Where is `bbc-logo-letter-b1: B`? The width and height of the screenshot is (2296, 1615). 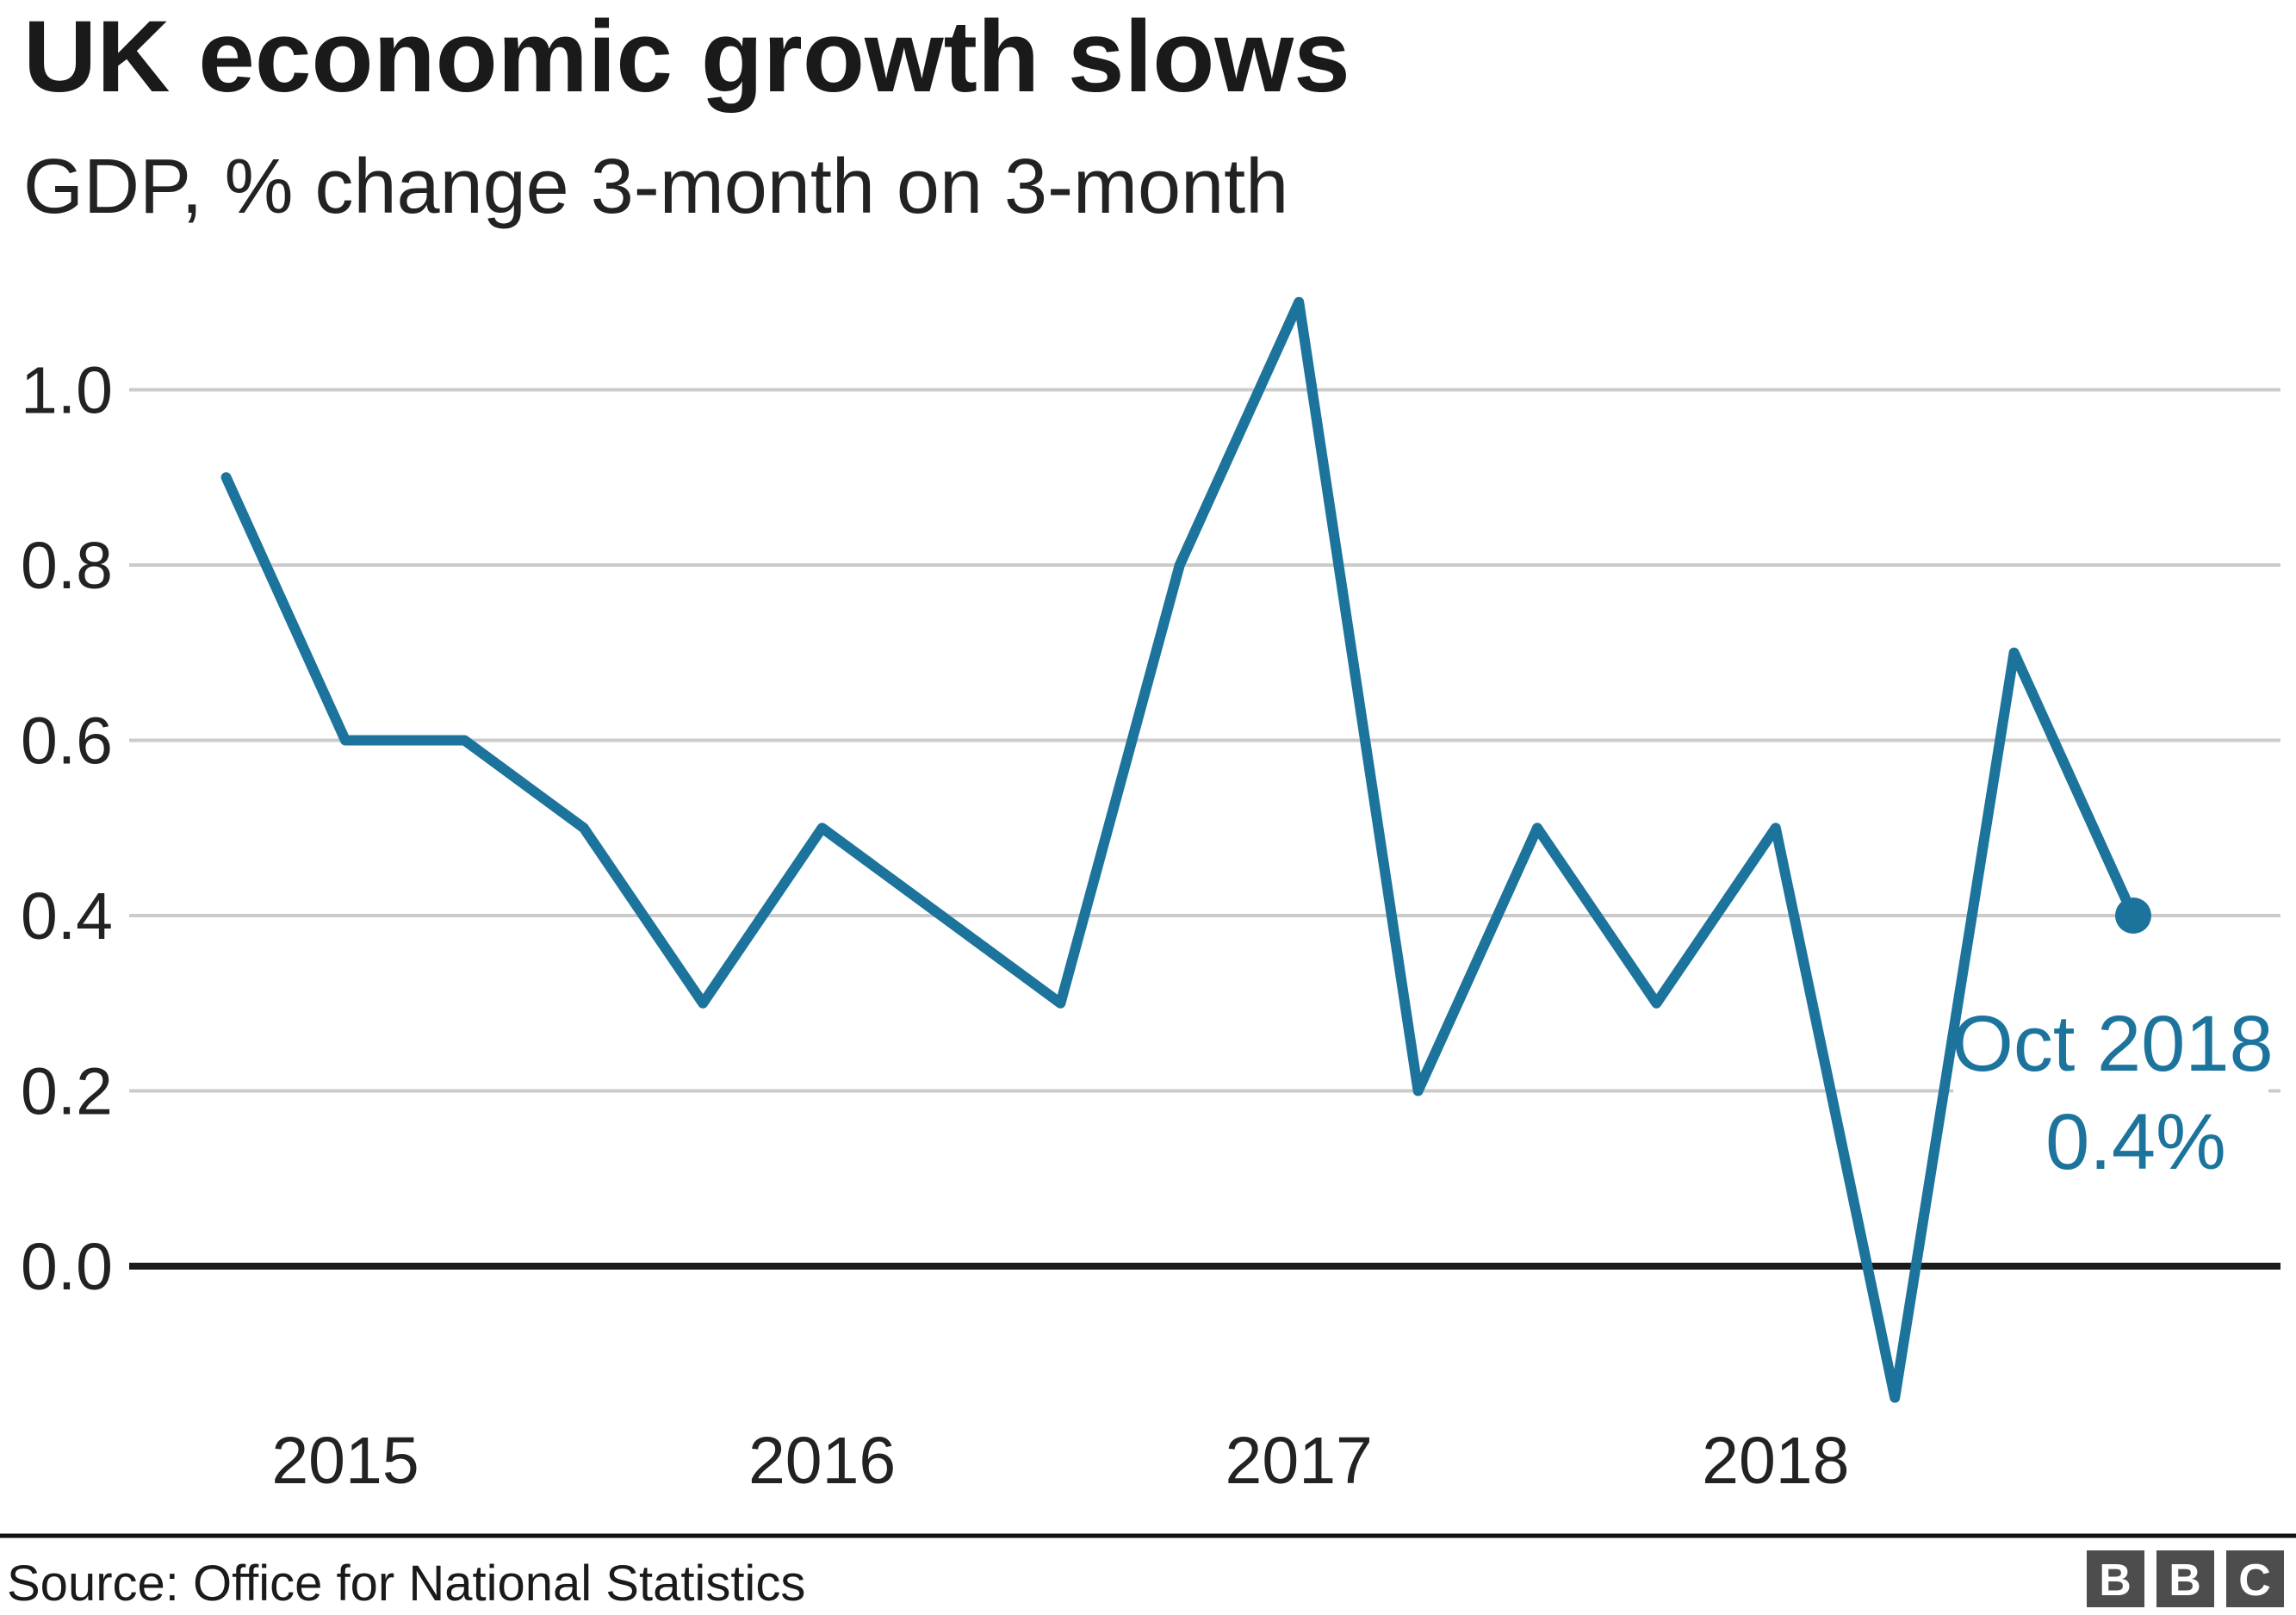 bbc-logo-letter-b1: B is located at coordinates (2115, 1581).